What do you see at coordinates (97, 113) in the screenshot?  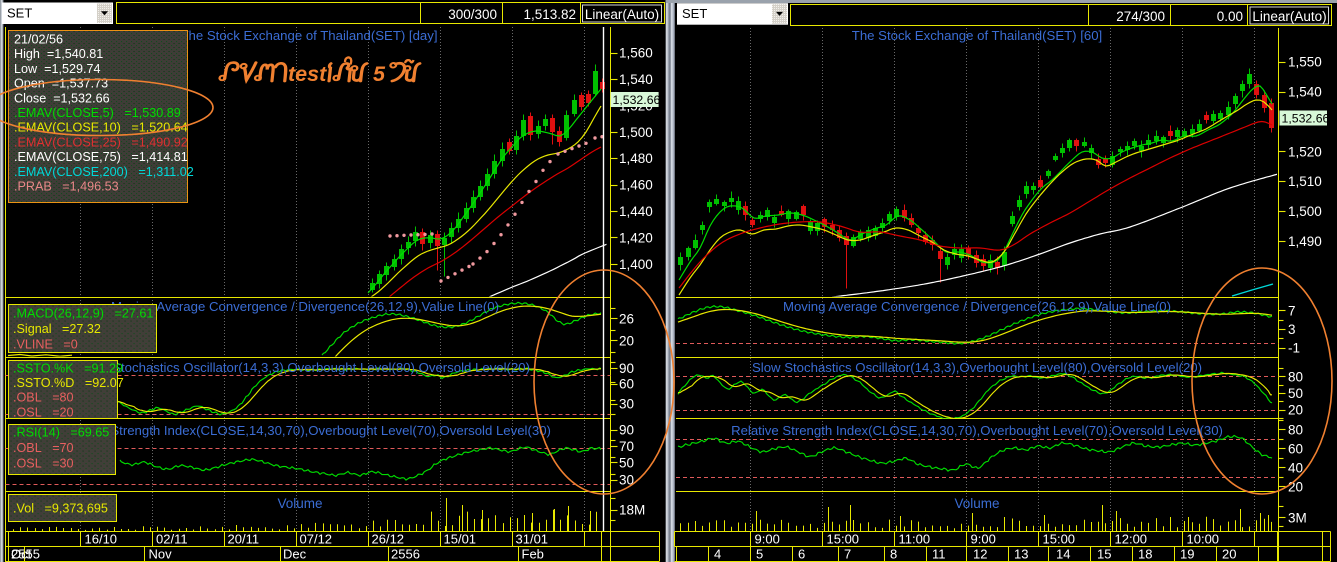 I see `svg-text: .EMAV(CLOSE,5) =1,530.89` at bounding box center [97, 113].